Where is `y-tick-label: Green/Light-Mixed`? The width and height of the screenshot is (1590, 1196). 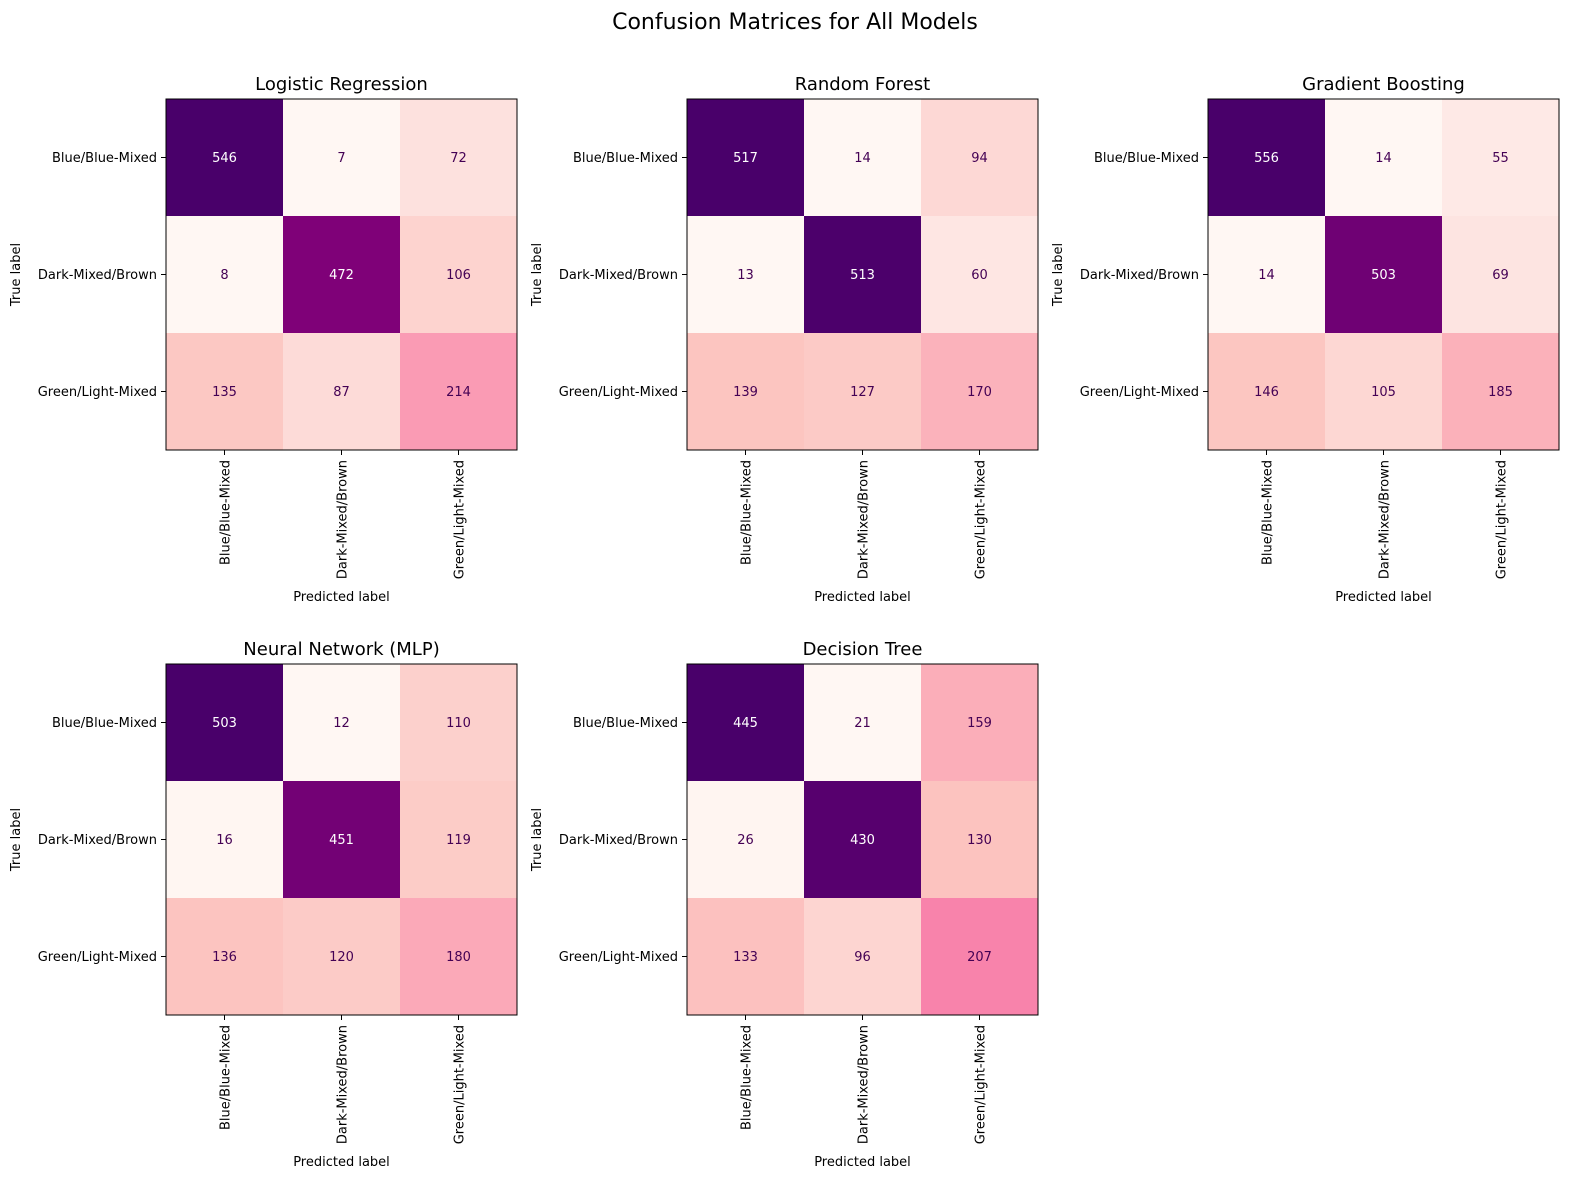
y-tick-label: Green/Light-Mixed is located at coordinates (618, 957).